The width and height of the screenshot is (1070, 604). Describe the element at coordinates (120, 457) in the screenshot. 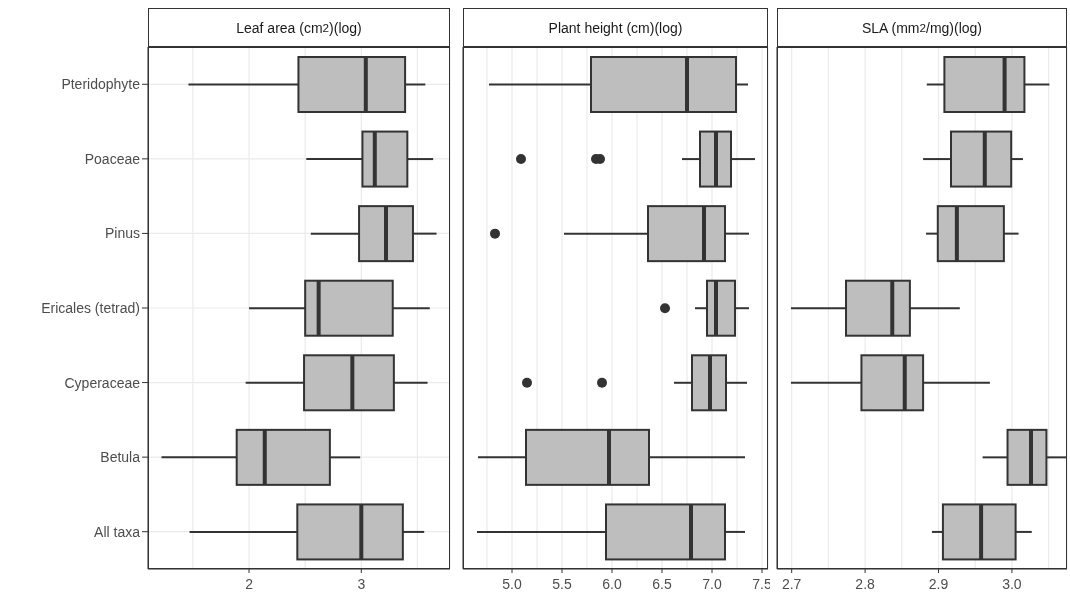

I see `y-tick-label: Betula` at that location.